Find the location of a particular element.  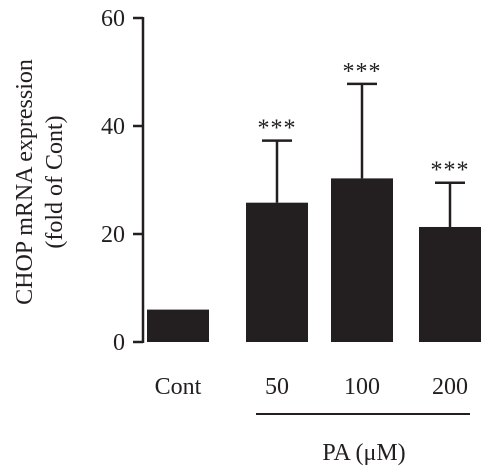

y-tick-label: 0 is located at coordinates (119, 343).